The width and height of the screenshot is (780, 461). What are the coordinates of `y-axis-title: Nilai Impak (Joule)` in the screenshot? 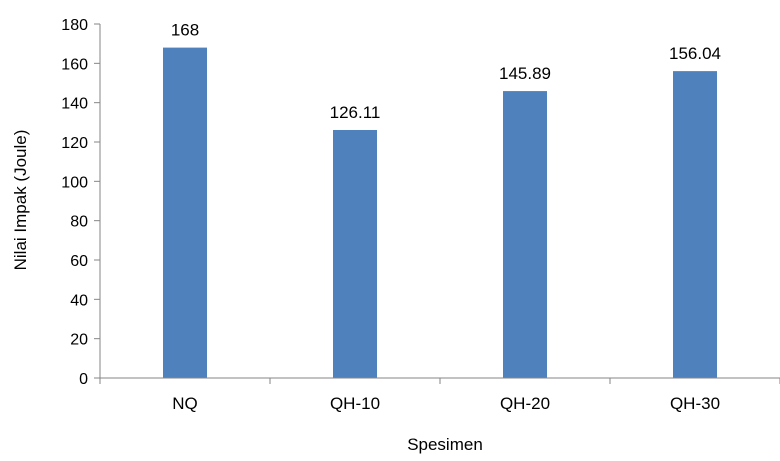 It's located at (20, 200).